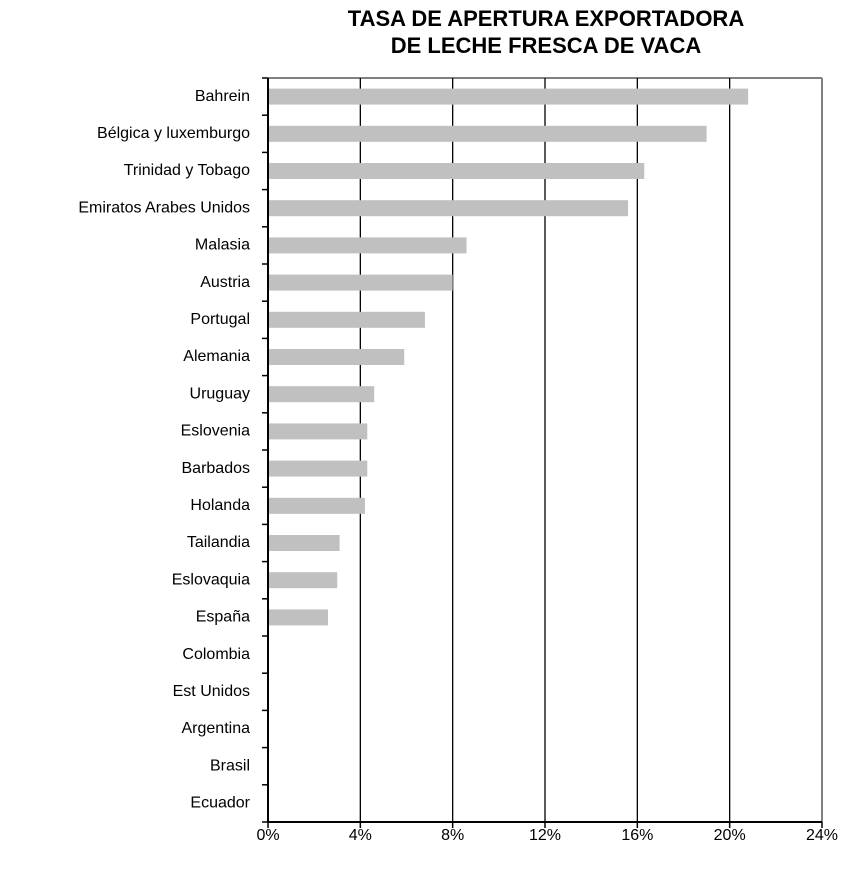 This screenshot has width=849, height=879. Describe the element at coordinates (211, 579) in the screenshot. I see `y-tick-label: Eslovaquia` at that location.